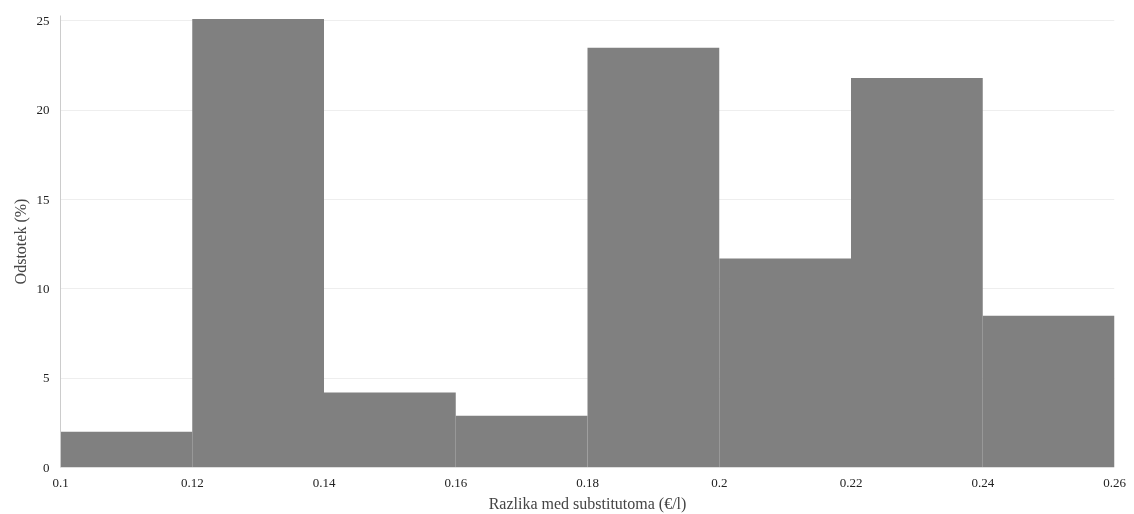 Image resolution: width=1134 pixels, height=514 pixels. What do you see at coordinates (1115, 482) in the screenshot?
I see `x-tick-label: 0.26` at bounding box center [1115, 482].